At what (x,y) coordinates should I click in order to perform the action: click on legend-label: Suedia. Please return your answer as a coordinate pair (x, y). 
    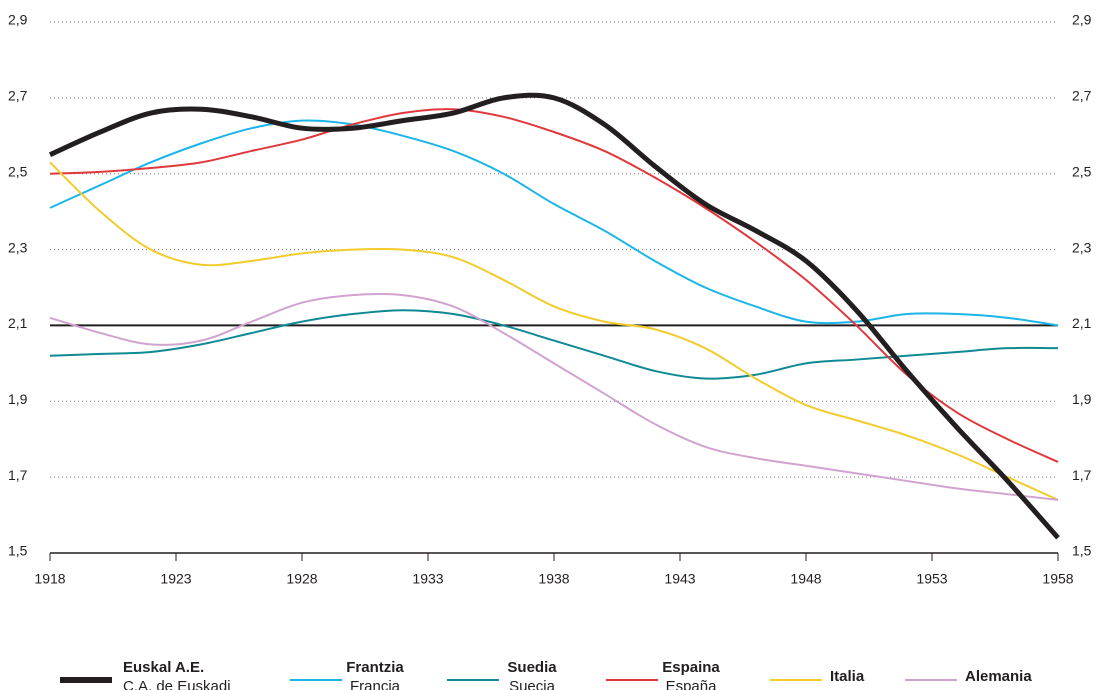
    Looking at the image, I should click on (532, 667).